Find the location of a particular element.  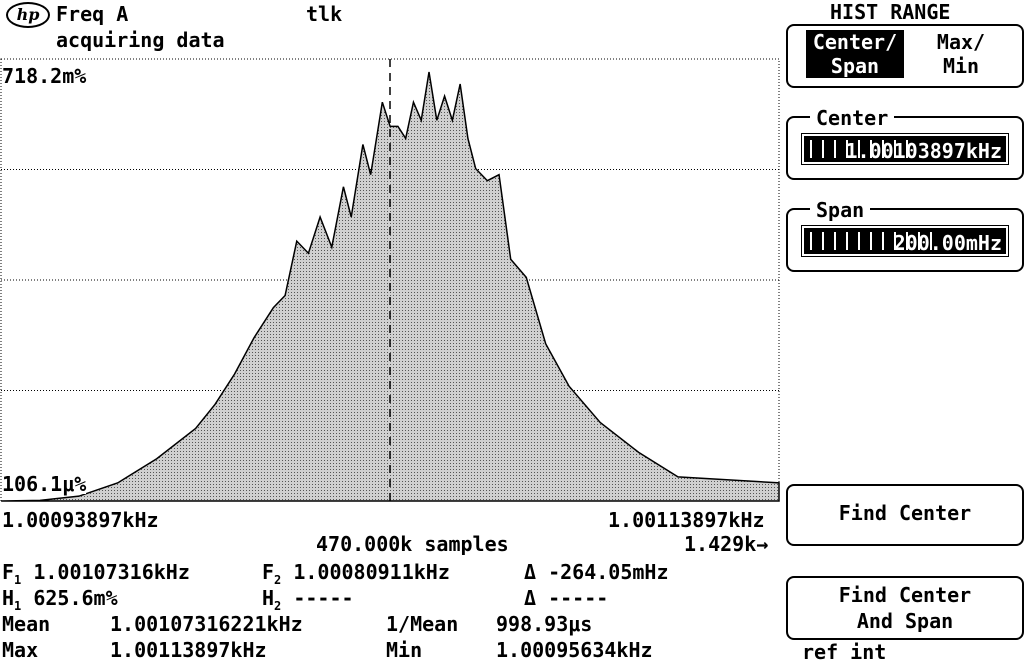

min-label: Min is located at coordinates (404, 650).